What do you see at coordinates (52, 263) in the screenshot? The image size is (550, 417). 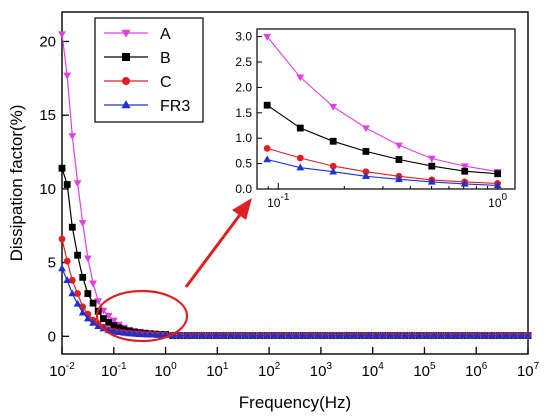 I see `y-tick-label: 5` at bounding box center [52, 263].